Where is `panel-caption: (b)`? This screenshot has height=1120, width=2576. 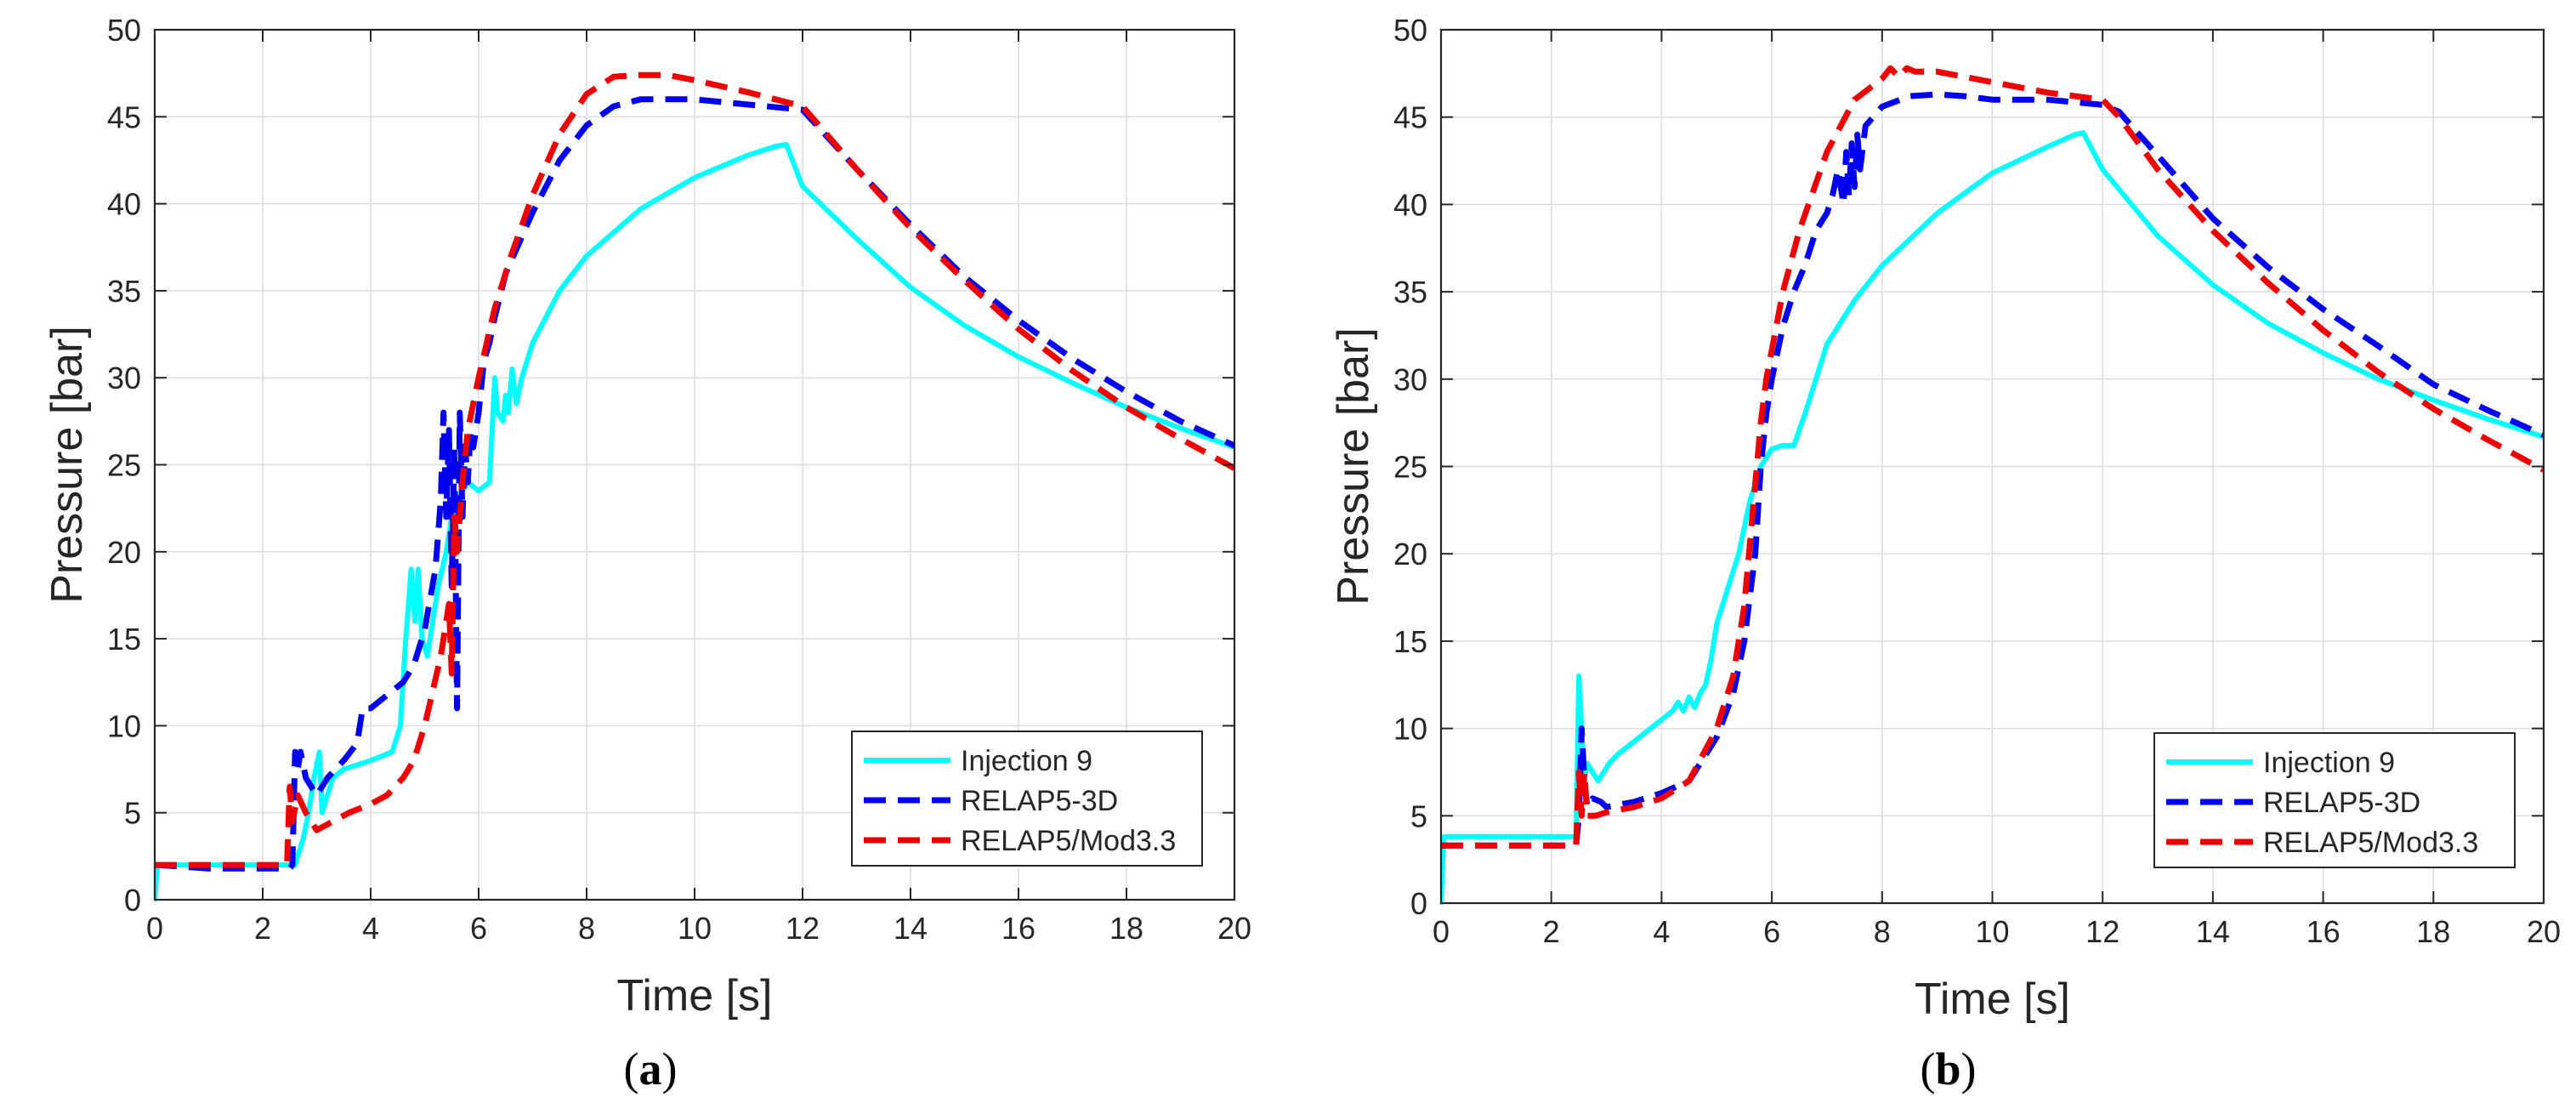
panel-caption: (b) is located at coordinates (1948, 1068).